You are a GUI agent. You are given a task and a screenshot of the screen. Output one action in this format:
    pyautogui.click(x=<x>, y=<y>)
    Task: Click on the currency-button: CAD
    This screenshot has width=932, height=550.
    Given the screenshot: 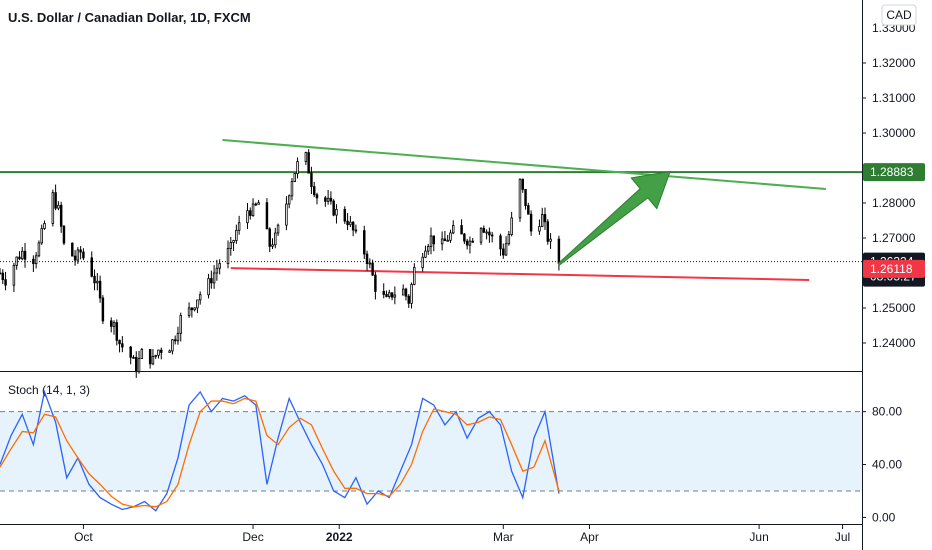 What is the action you would take?
    pyautogui.click(x=899, y=15)
    